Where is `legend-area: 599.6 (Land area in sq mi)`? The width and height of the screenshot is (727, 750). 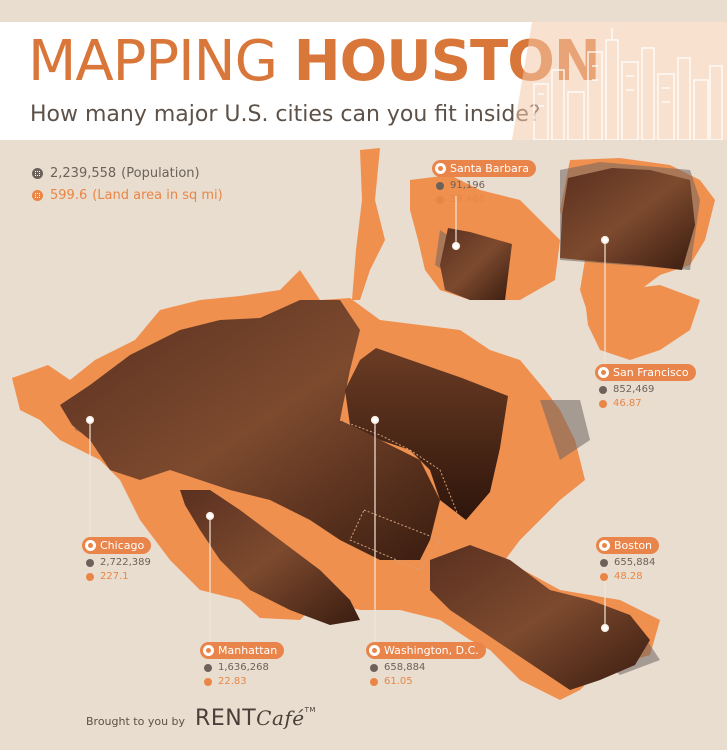
legend-area: 599.6 (Land area in sq mi) is located at coordinates (127, 195).